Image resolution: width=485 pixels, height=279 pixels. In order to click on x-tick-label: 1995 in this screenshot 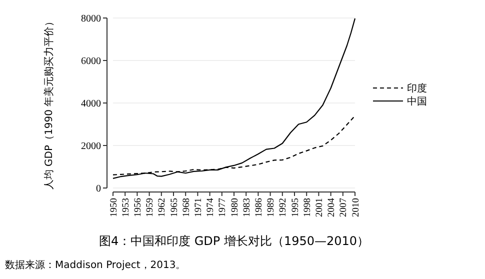, I will do `click(295, 207)`.